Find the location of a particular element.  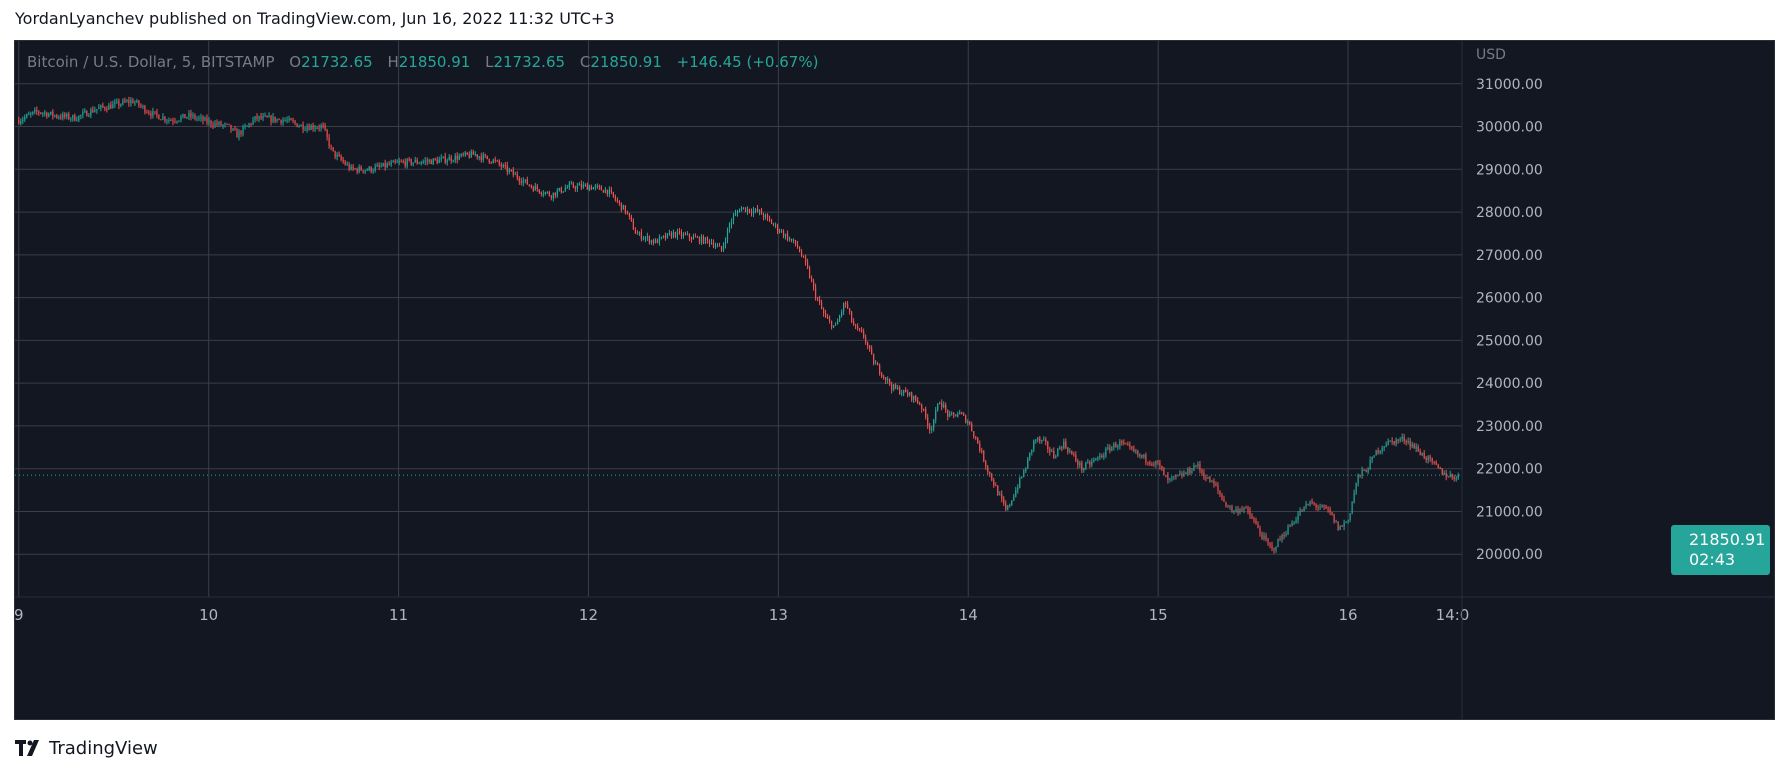

y-tick-label: 27000.00 is located at coordinates (1509, 256).